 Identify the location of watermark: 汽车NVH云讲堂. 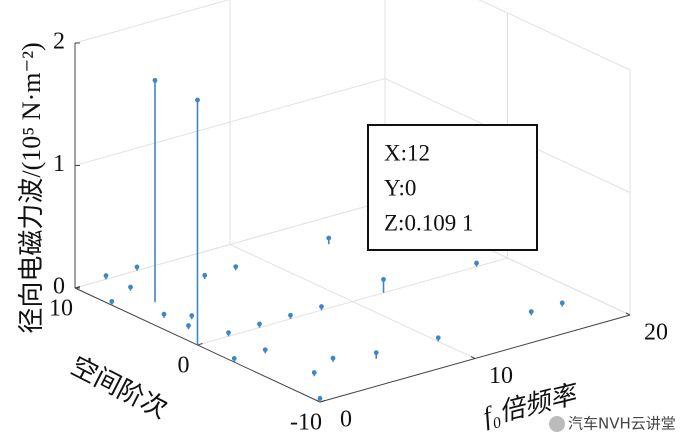
(622, 424).